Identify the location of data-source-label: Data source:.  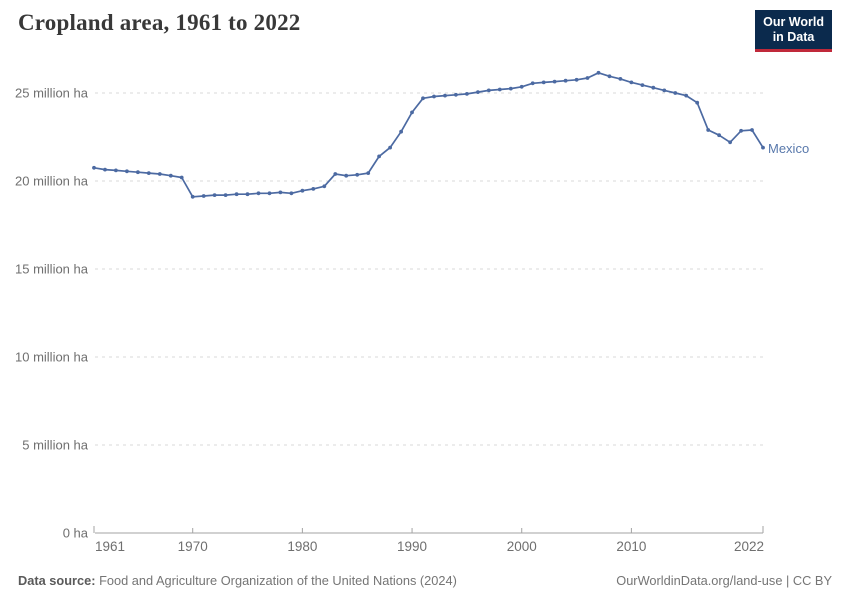
(57, 580).